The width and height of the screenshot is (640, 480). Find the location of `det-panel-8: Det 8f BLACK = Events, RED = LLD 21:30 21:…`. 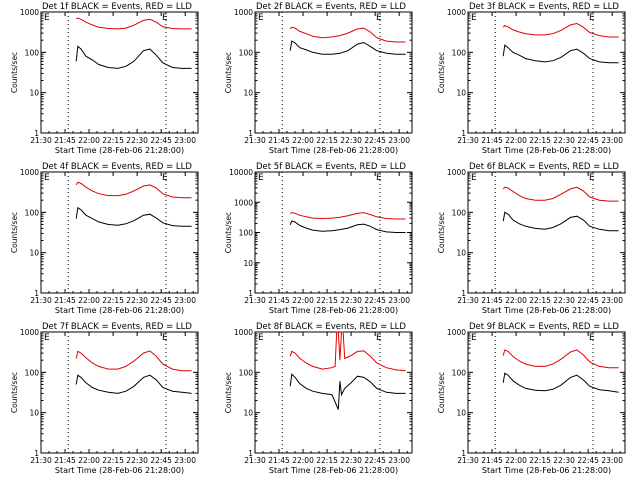

det-panel-8: Det 8f BLACK = Events, RED = LLD 21:30 21:… is located at coordinates (318, 398).